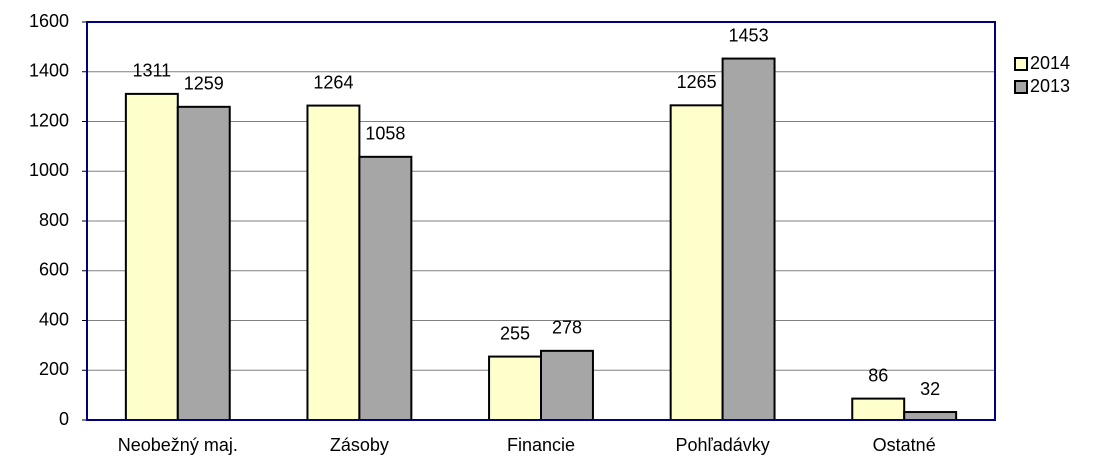 This screenshot has height=464, width=1113. Describe the element at coordinates (204, 84) in the screenshot. I see `data-label: 1259` at that location.